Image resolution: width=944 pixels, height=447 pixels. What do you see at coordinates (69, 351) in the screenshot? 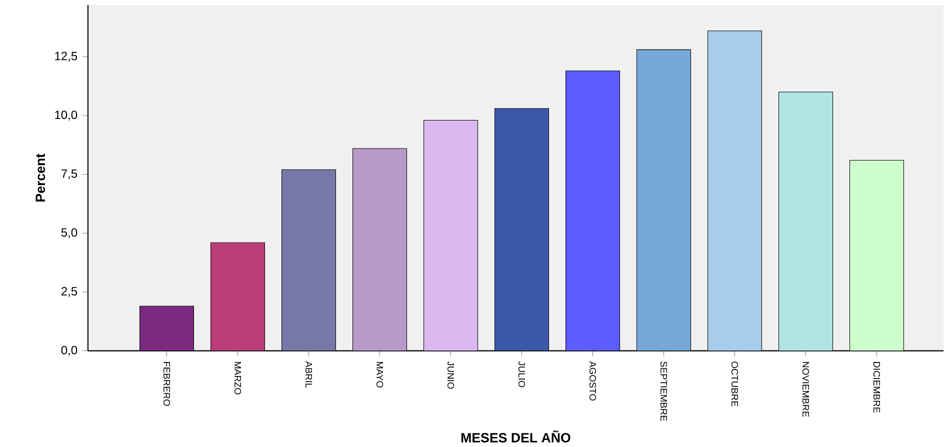
I see `y-tick-label: 0,0` at bounding box center [69, 351].